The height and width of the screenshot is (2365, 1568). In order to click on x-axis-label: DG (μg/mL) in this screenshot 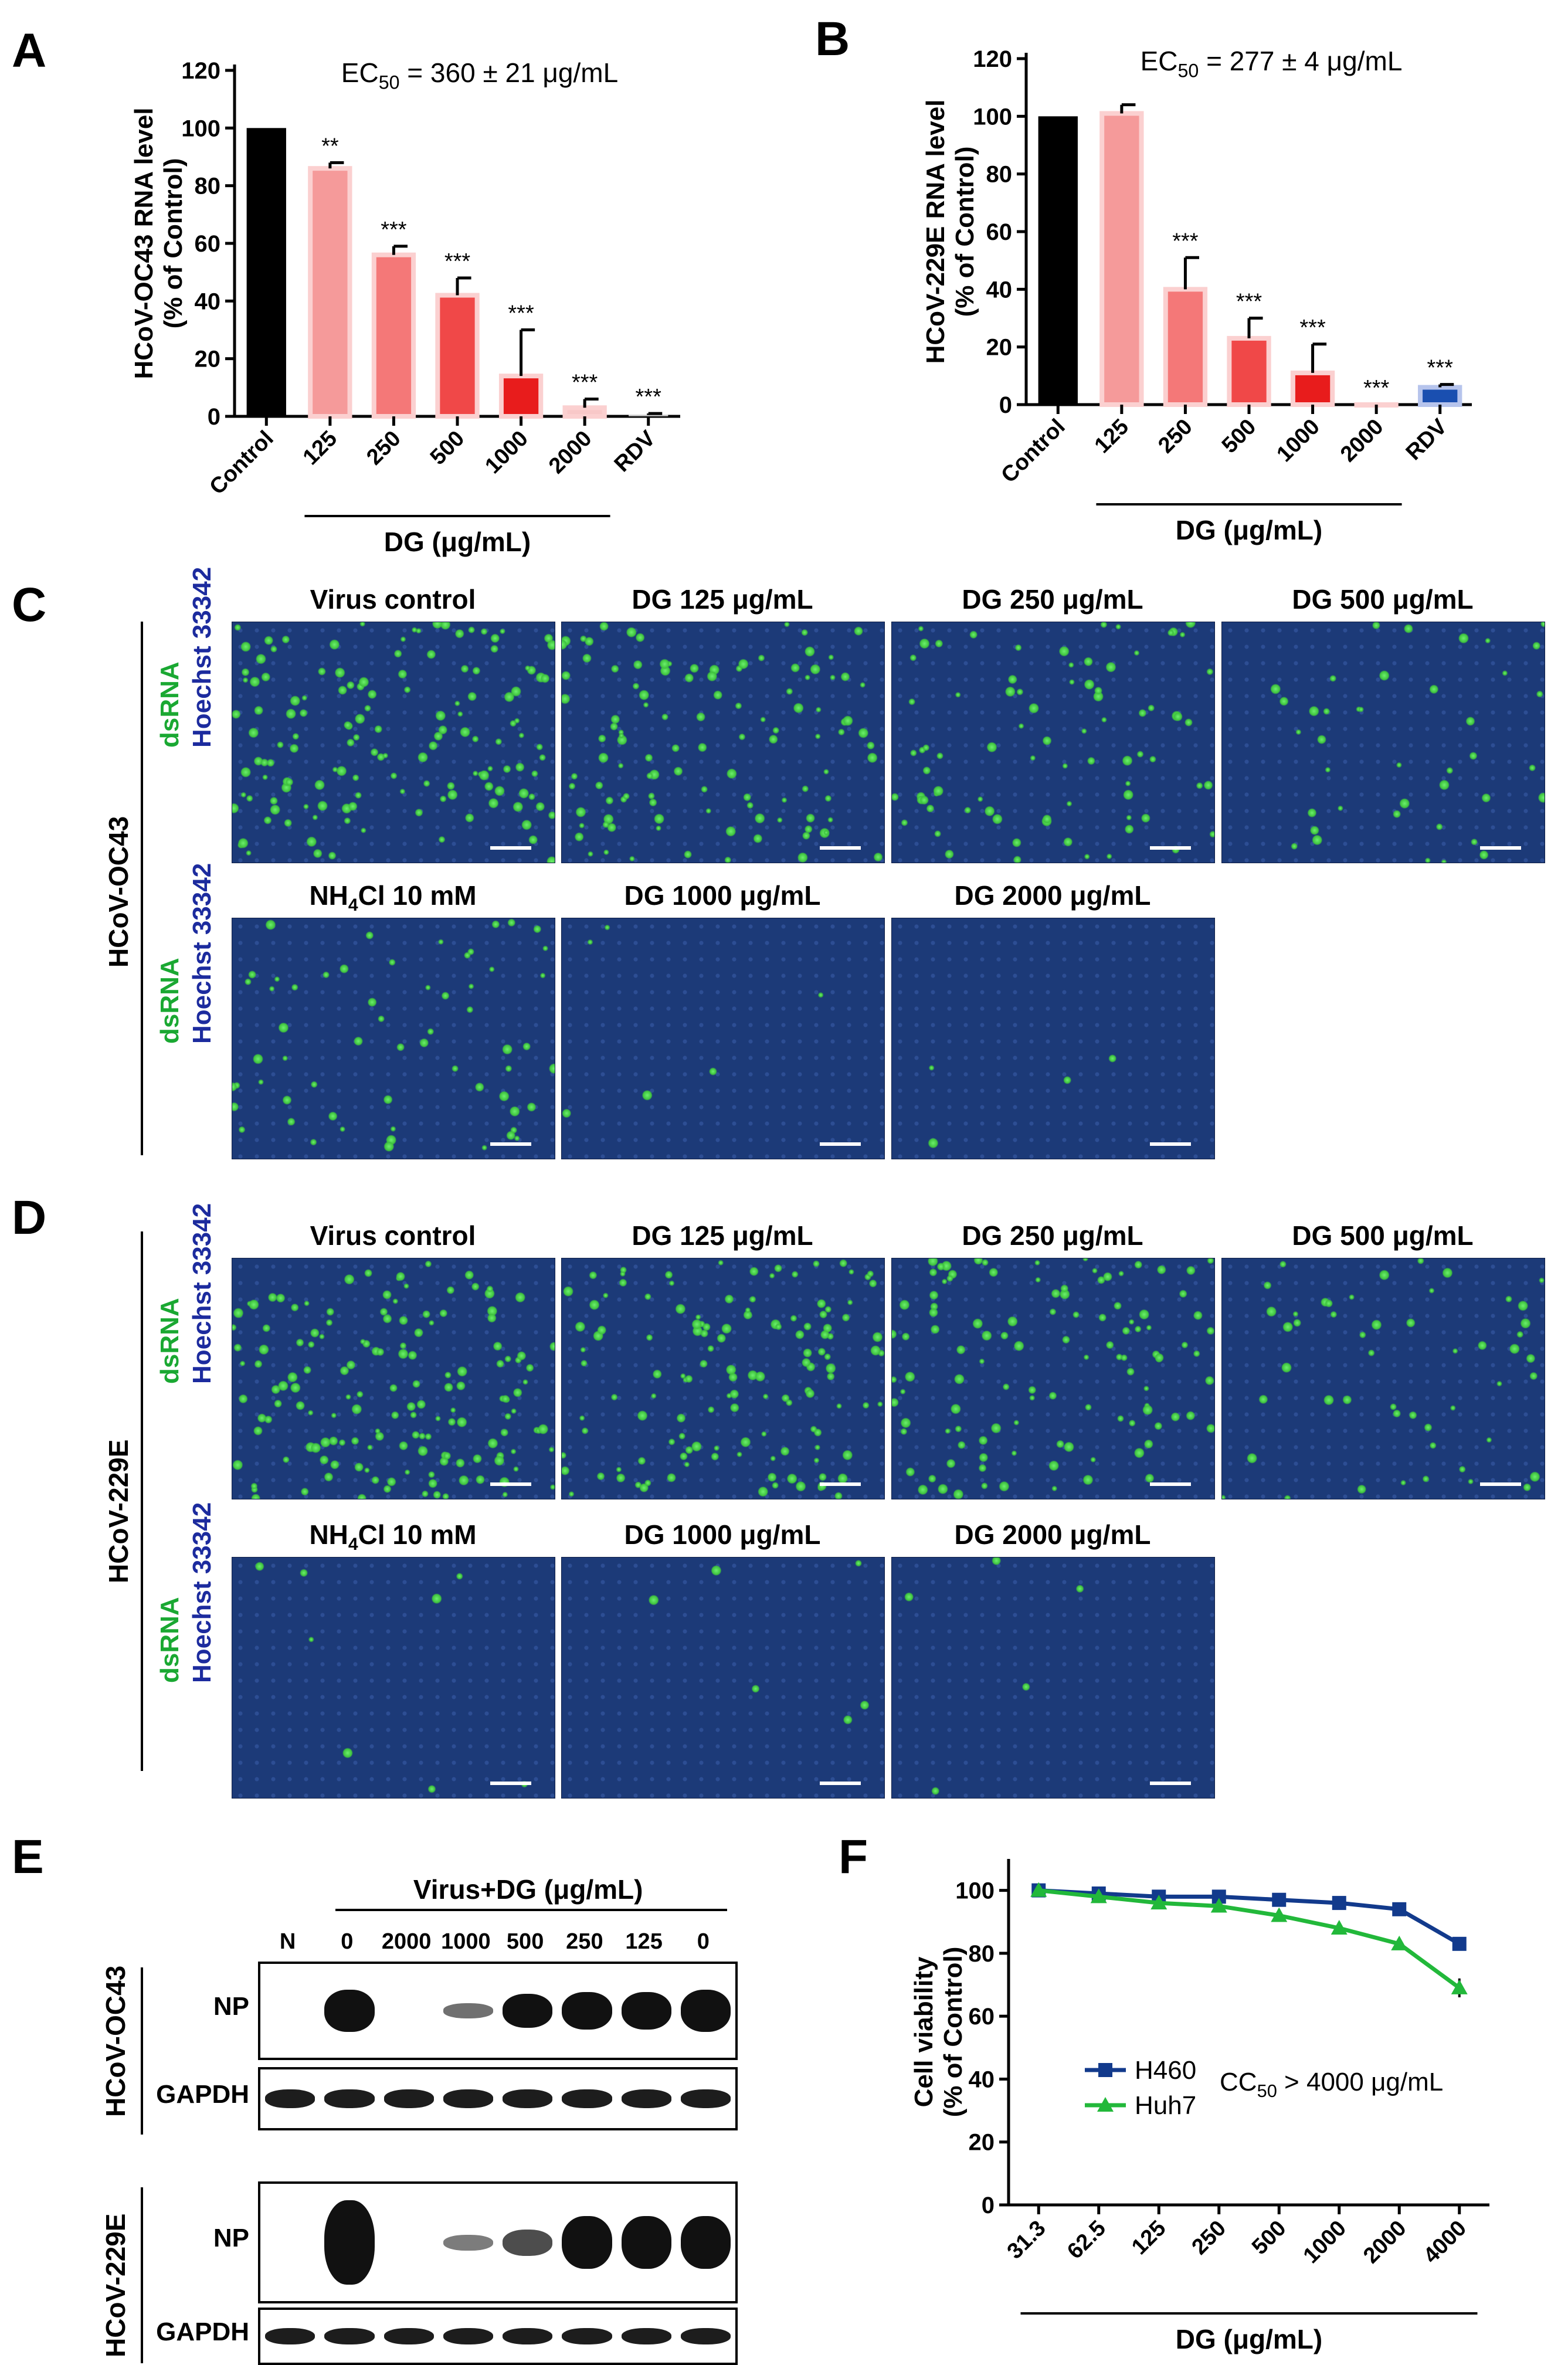, I will do `click(1249, 2339)`.